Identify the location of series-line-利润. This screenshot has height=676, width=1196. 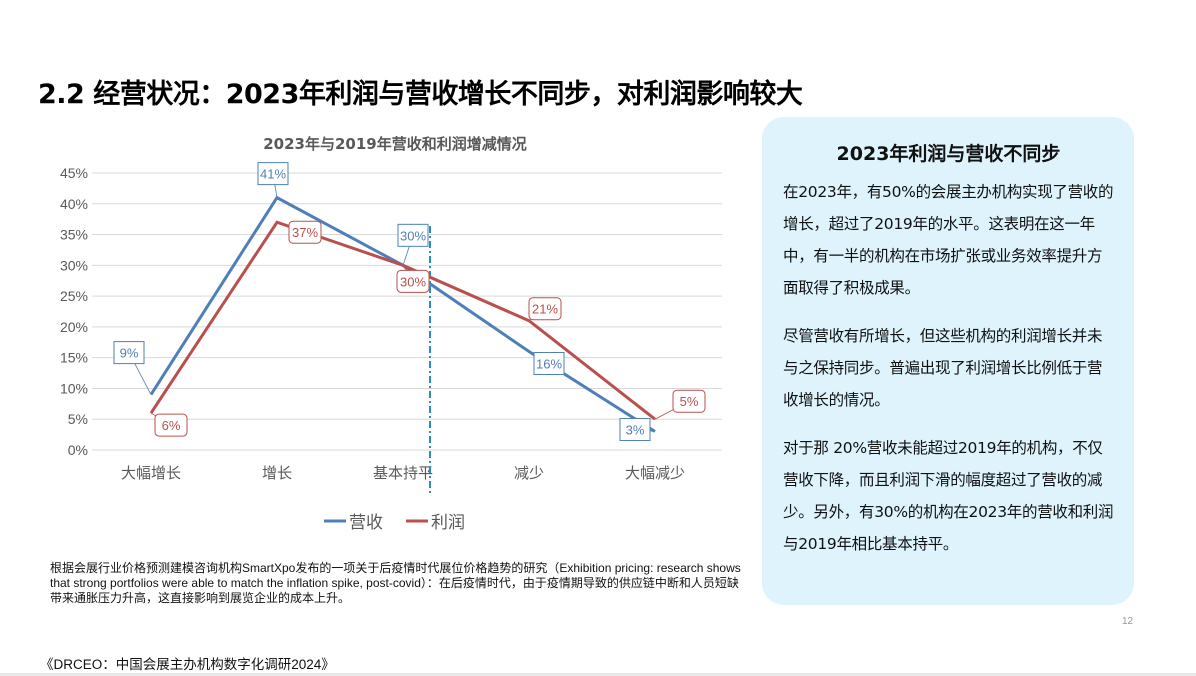
(402, 320).